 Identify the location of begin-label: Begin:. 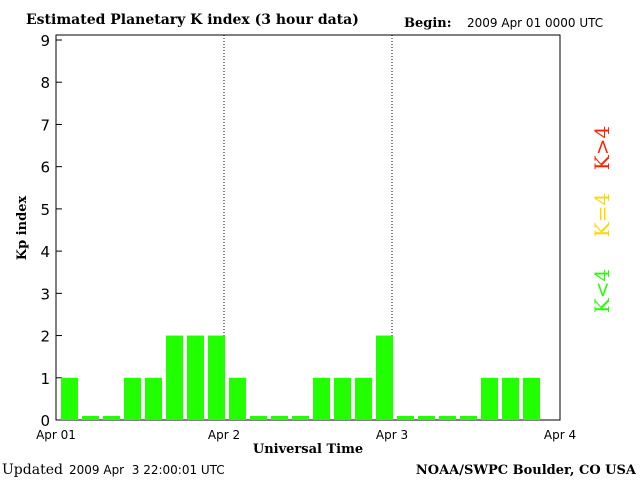
(428, 23).